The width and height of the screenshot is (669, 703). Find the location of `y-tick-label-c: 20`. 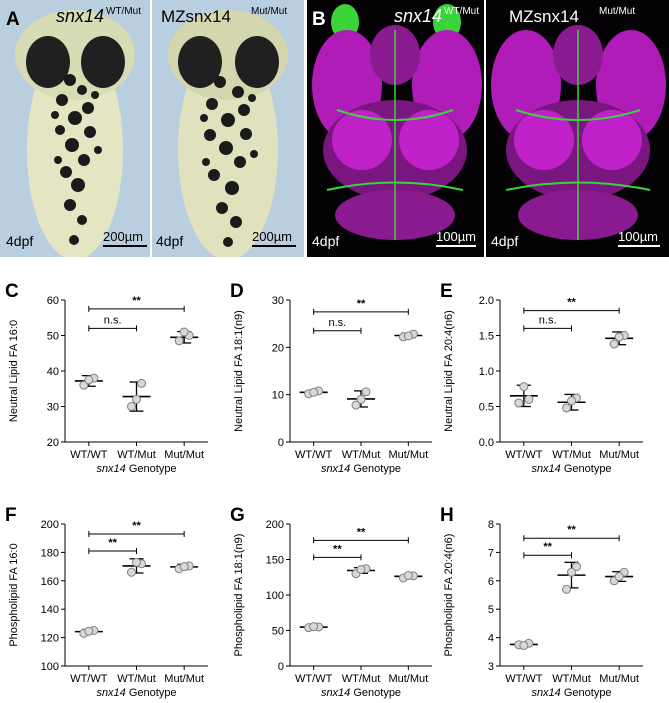

y-tick-label-c: 20 is located at coordinates (53, 443).